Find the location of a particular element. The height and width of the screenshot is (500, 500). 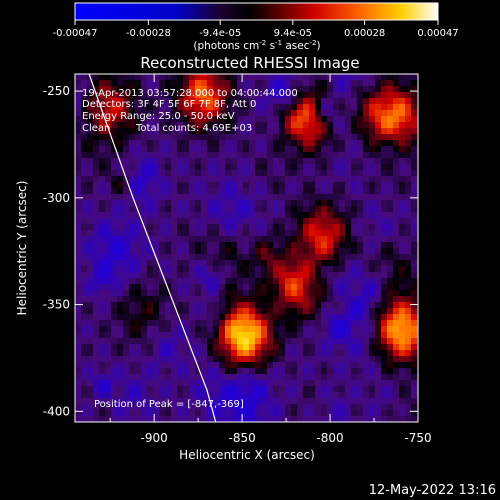

colorbar-tick-label: 0.00028 is located at coordinates (364, 33).